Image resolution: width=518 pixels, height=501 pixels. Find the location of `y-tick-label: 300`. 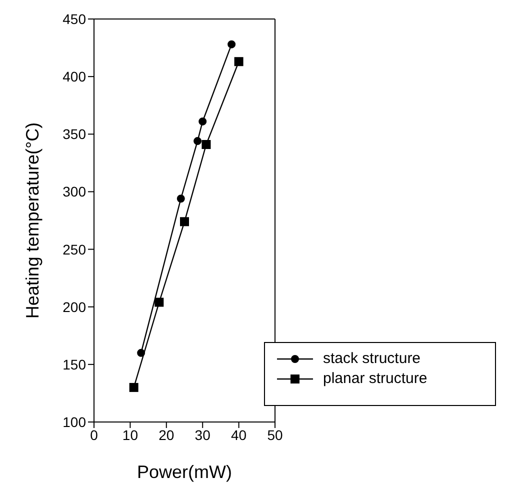

y-tick-label: 300 is located at coordinates (74, 192).